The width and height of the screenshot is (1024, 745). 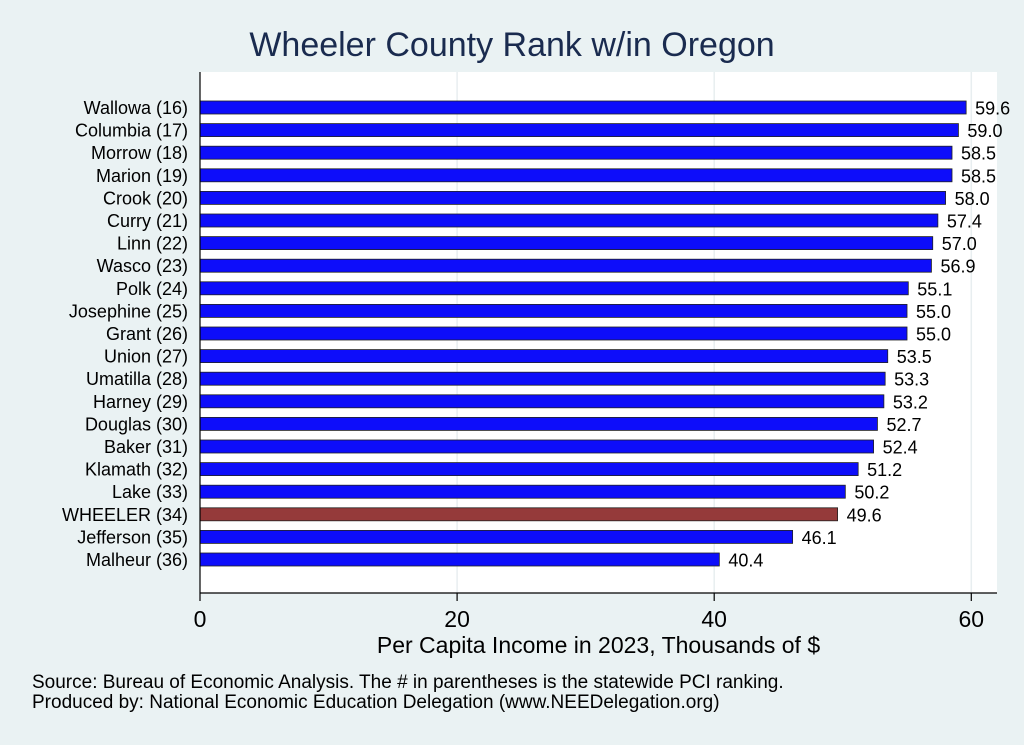 I want to click on category-label: Polk (24), so click(x=152, y=289).